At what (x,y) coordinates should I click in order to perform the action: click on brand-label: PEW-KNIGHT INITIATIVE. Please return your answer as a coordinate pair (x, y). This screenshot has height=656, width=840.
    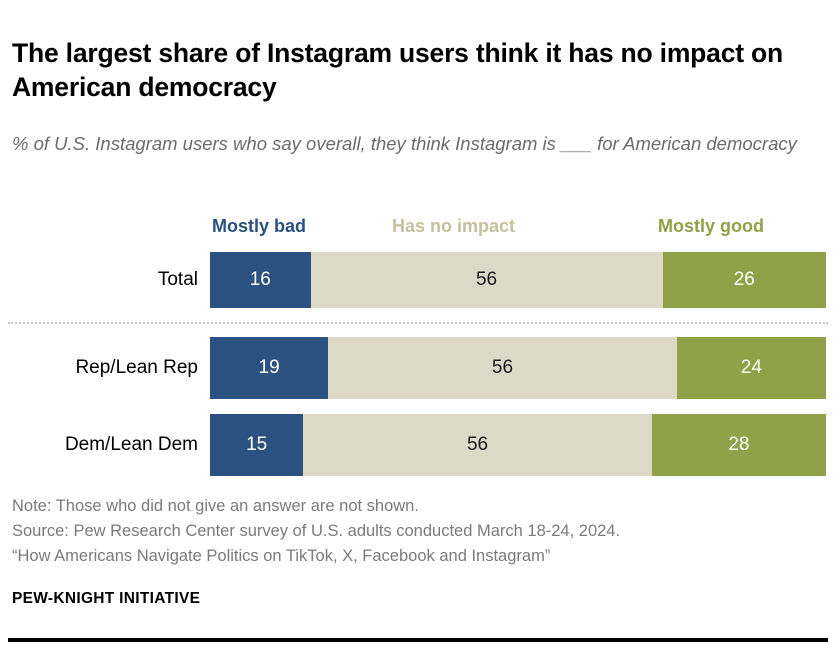
    Looking at the image, I should click on (106, 598).